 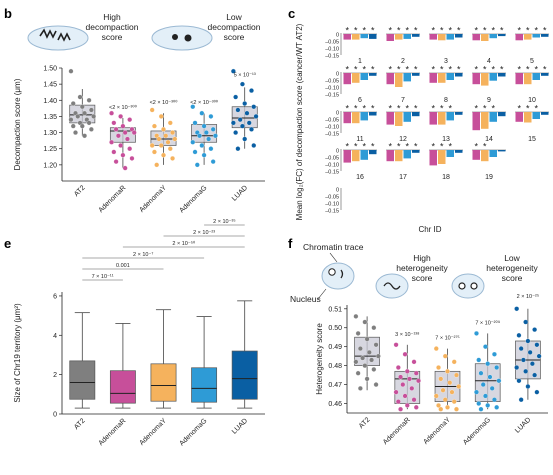 I want to click on bar-chr-11-AdenomaR, so click(x=347, y=118).